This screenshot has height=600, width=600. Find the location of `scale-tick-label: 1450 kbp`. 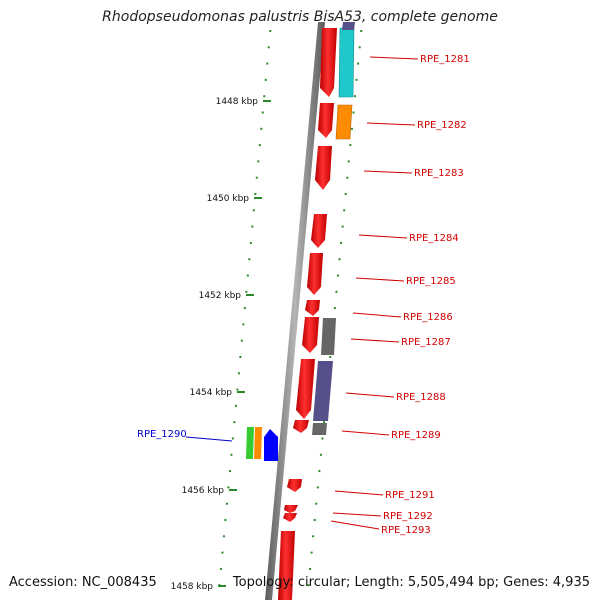

scale-tick-label: 1450 kbp is located at coordinates (228, 199).